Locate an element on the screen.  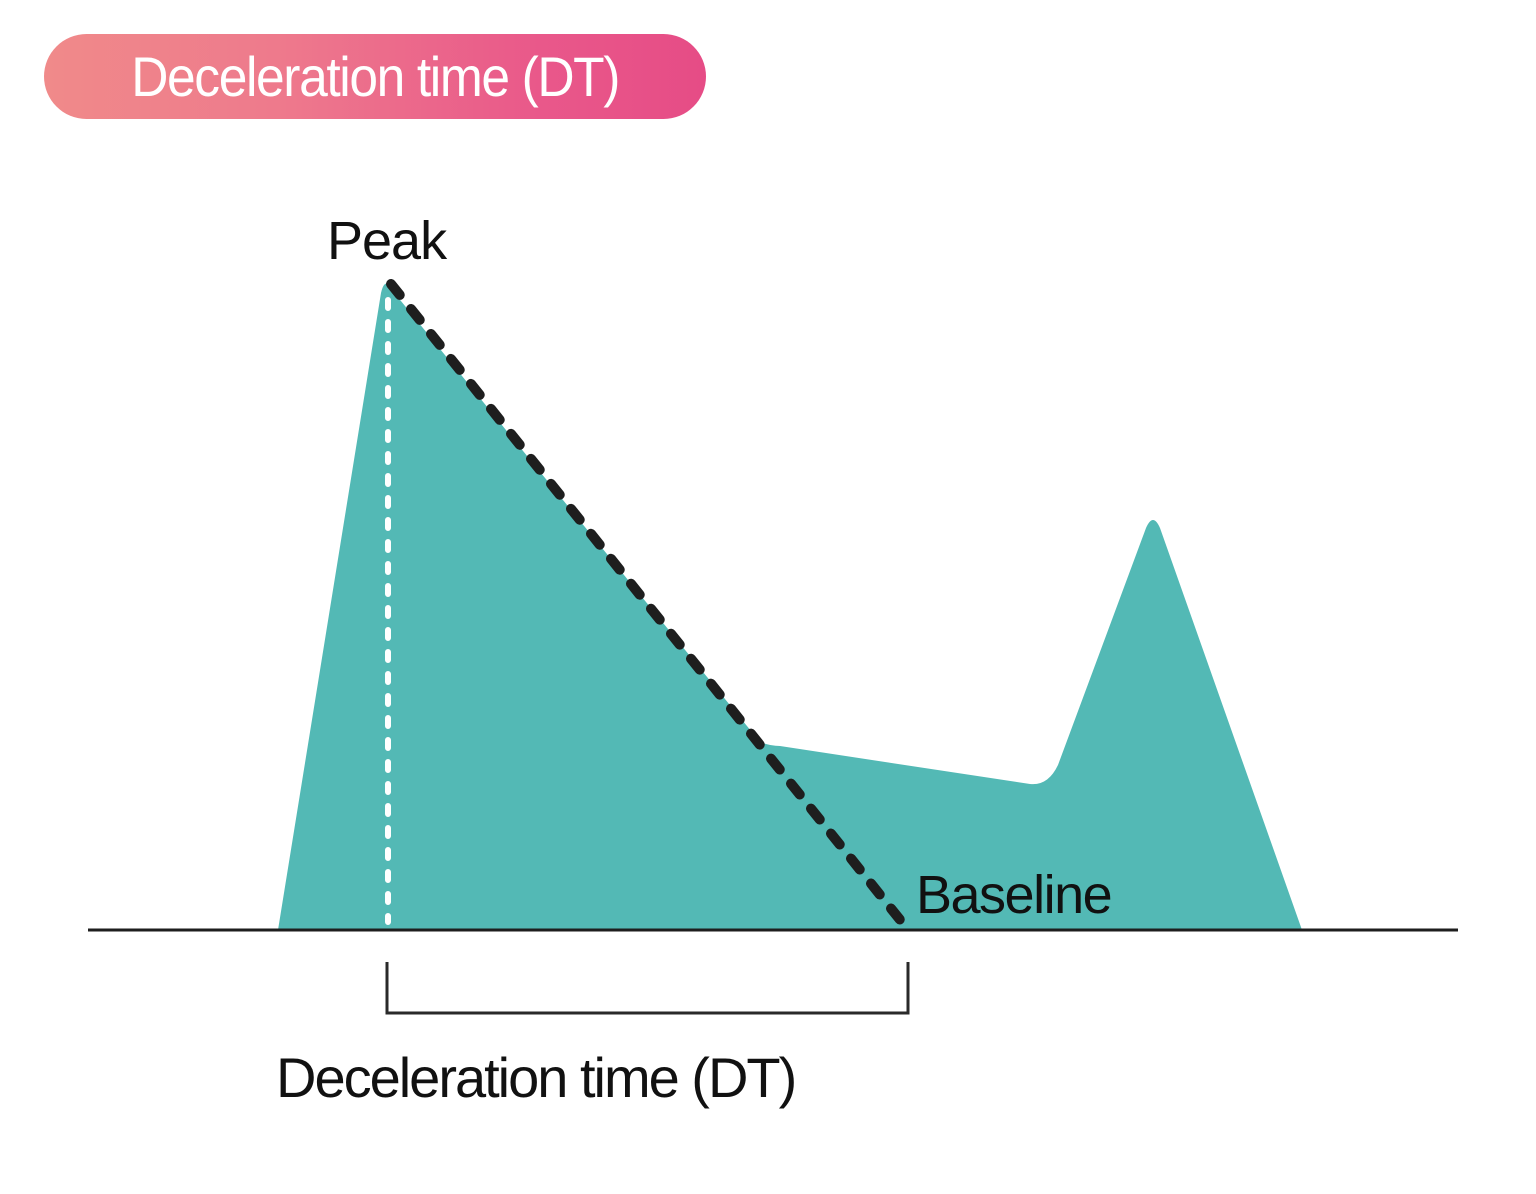
title-text: Deceleration time (DT) is located at coordinates (375, 76).